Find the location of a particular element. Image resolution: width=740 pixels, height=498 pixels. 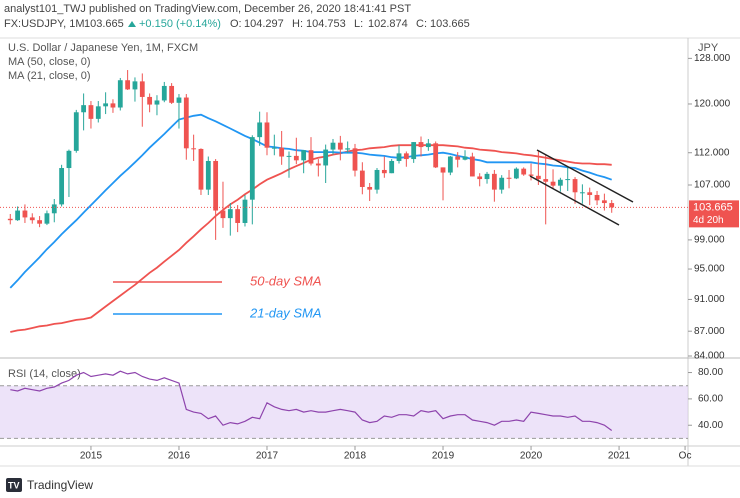

y-tick-label: 84.000 is located at coordinates (709, 356).